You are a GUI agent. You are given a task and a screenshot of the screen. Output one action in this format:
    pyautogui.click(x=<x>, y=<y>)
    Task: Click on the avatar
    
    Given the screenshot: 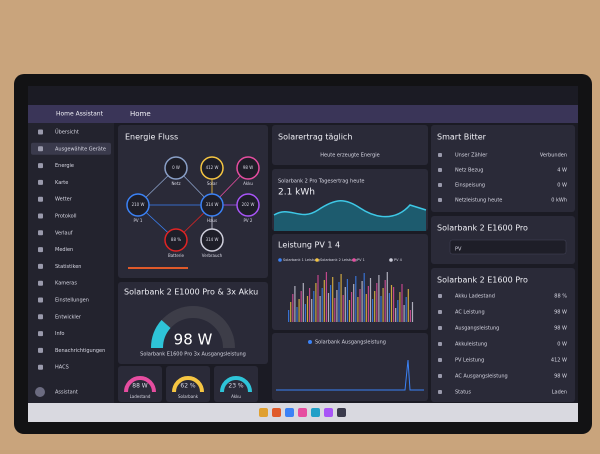 What is the action you would take?
    pyautogui.click(x=40, y=392)
    